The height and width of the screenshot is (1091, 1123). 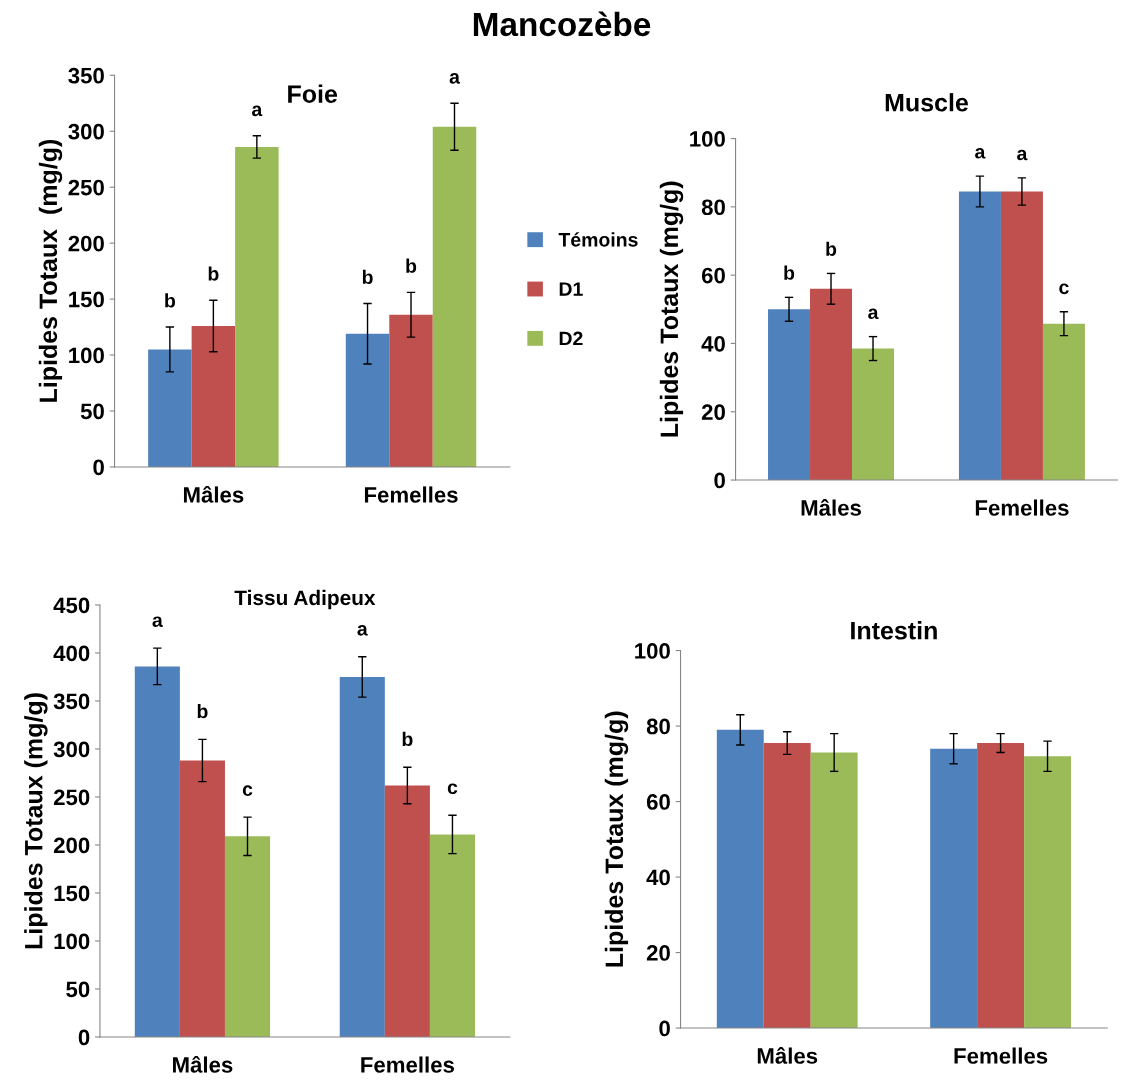 What do you see at coordinates (894, 630) in the screenshot?
I see `chart-title: Intestin` at bounding box center [894, 630].